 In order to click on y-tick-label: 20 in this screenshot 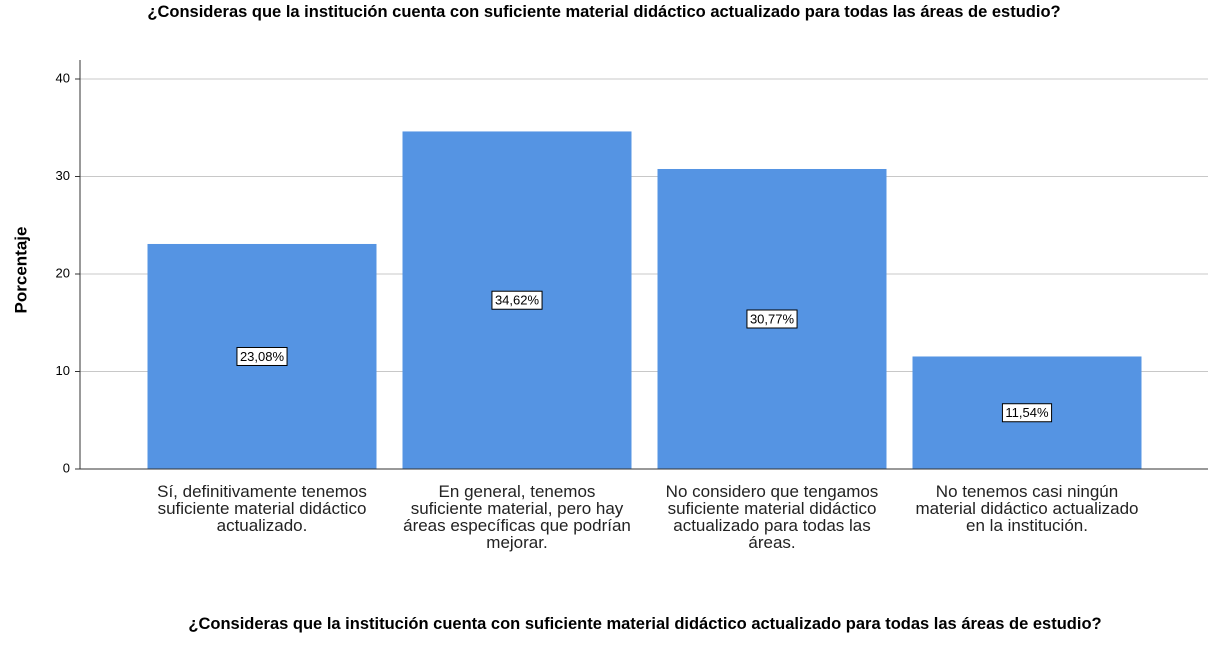, I will do `click(63, 272)`.